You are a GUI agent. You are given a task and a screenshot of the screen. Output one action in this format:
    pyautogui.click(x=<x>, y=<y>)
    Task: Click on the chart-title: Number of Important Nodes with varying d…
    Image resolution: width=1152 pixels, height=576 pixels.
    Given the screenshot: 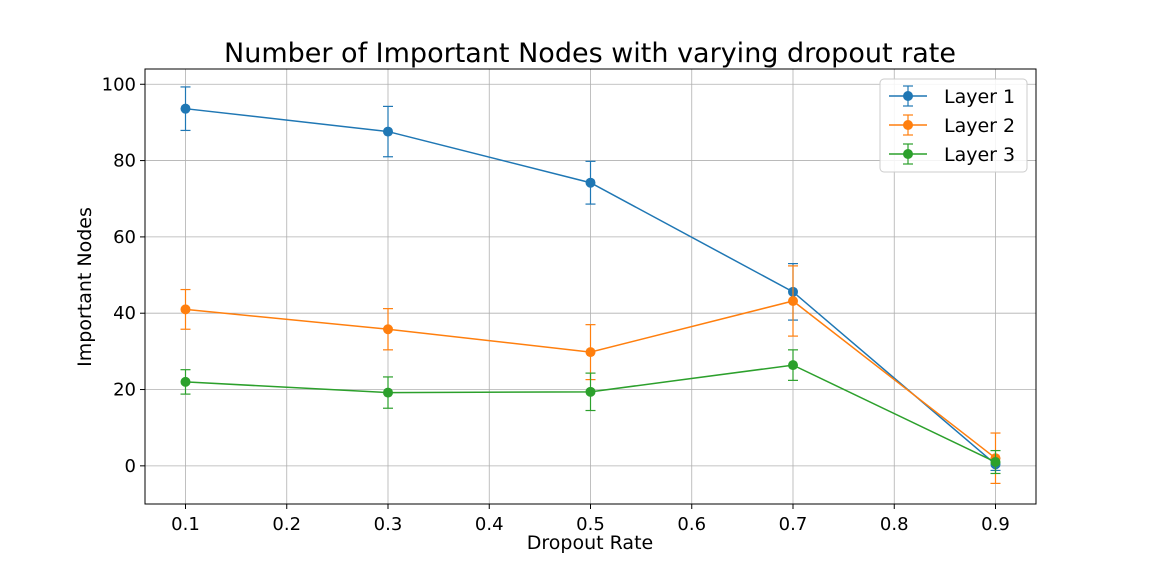 What is the action you would take?
    pyautogui.click(x=590, y=53)
    